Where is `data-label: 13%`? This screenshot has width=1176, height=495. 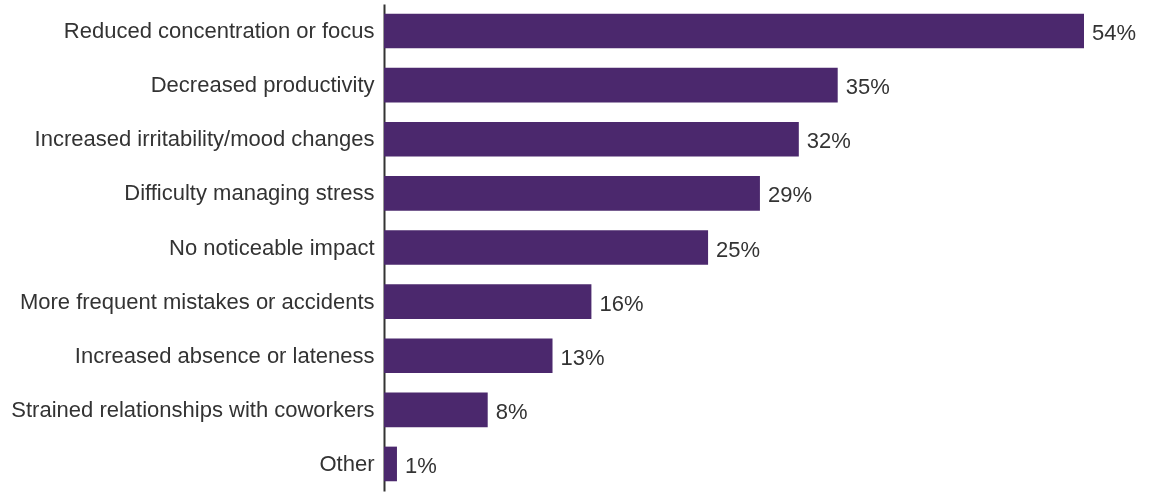
data-label: 13% is located at coordinates (582, 357).